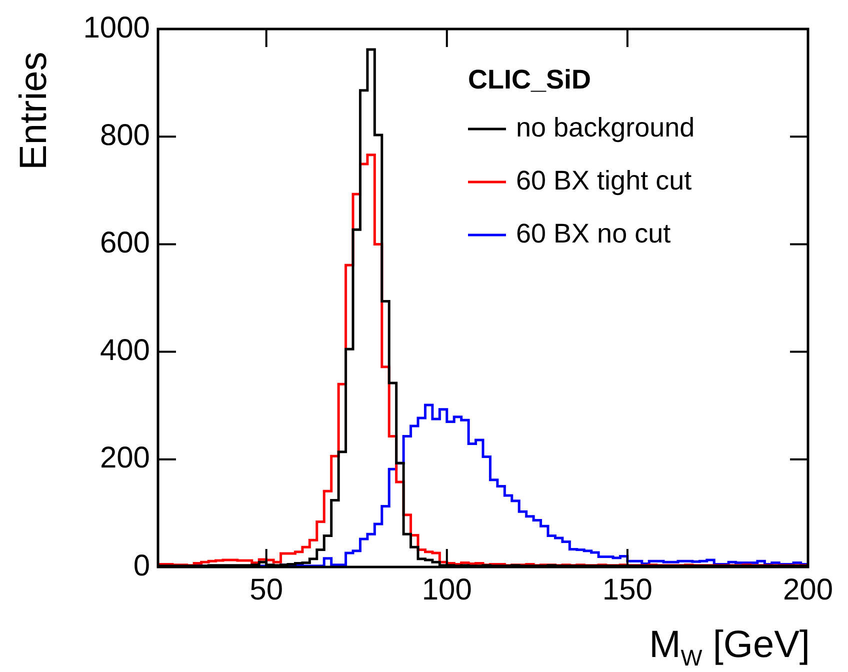 This screenshot has width=848, height=672. I want to click on y-tick-label: 600, so click(125, 243).